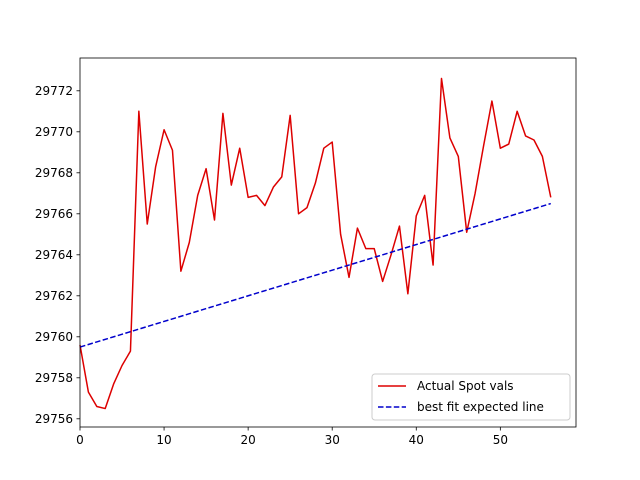 Image resolution: width=640 pixels, height=480 pixels. Describe the element at coordinates (500, 440) in the screenshot. I see `x-tick-label: 50` at that location.